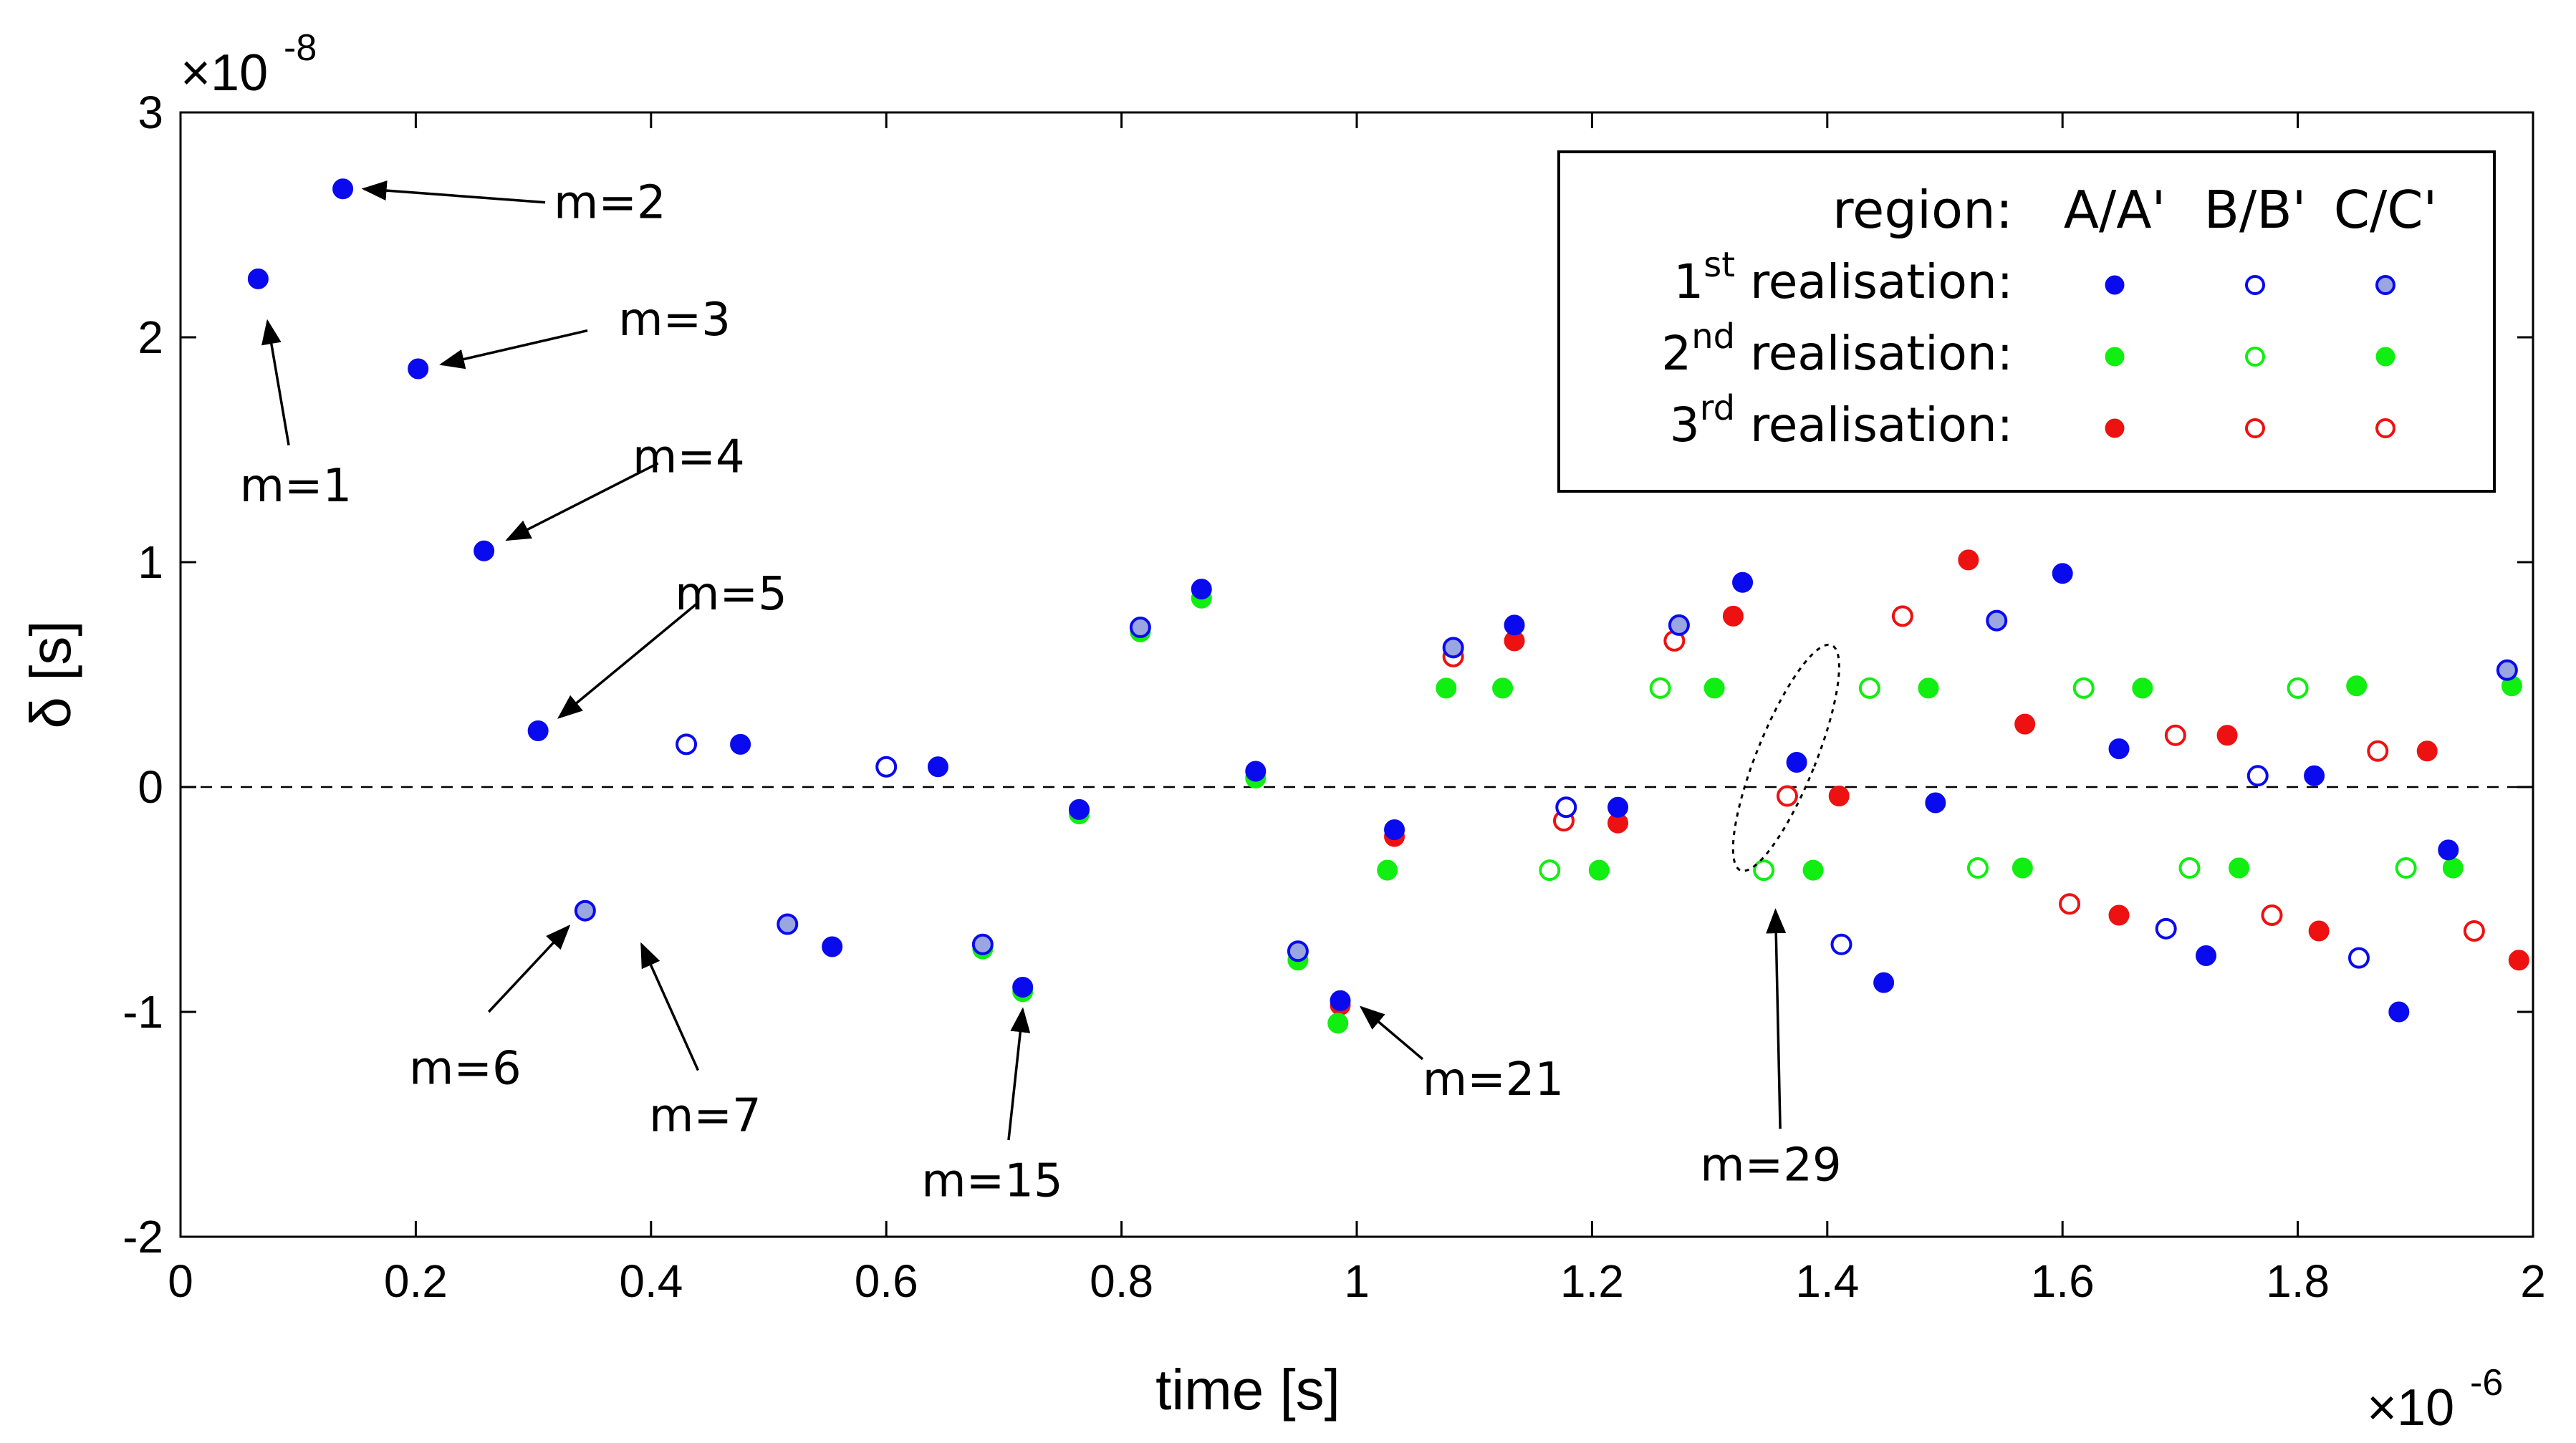 This screenshot has height=1443, width=2576. I want to click on legend-box, so click(2027, 321).